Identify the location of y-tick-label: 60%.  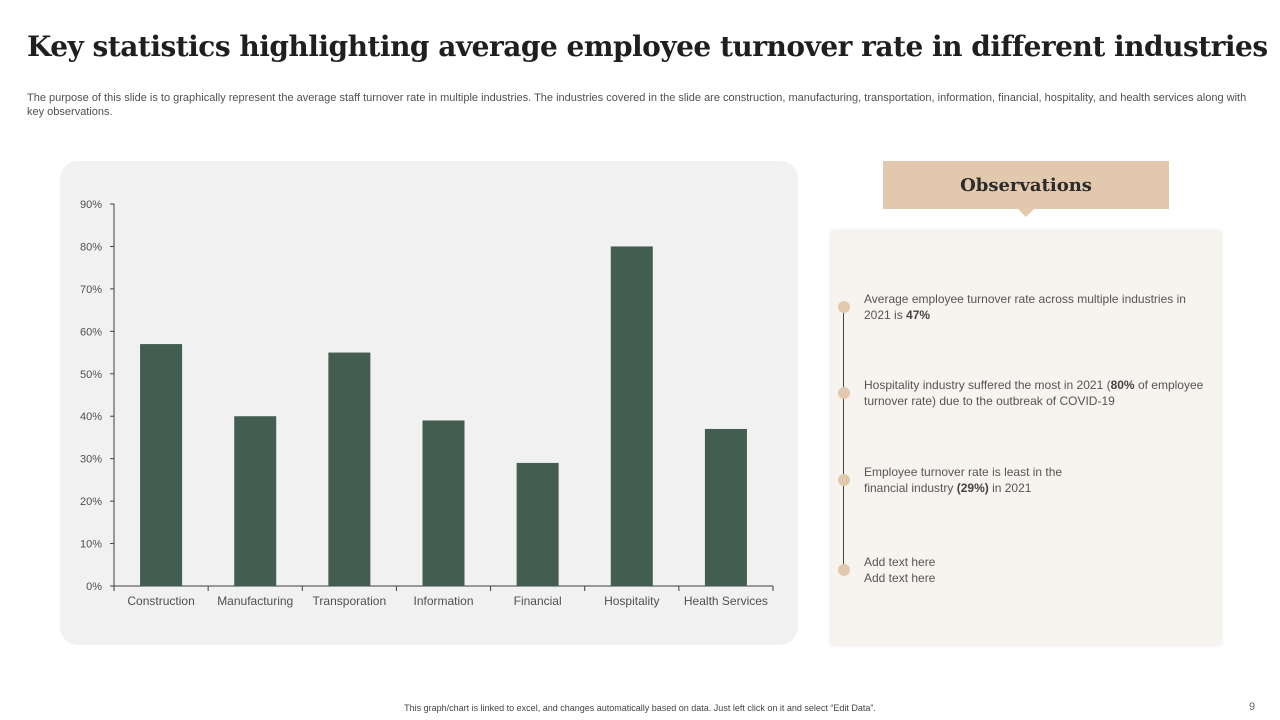
(91, 332).